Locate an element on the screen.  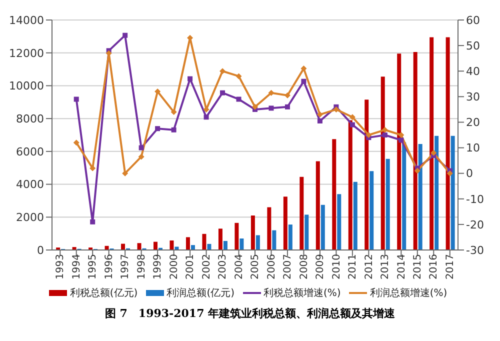
x-tick-label: 1997 is located at coordinates (126, 267).